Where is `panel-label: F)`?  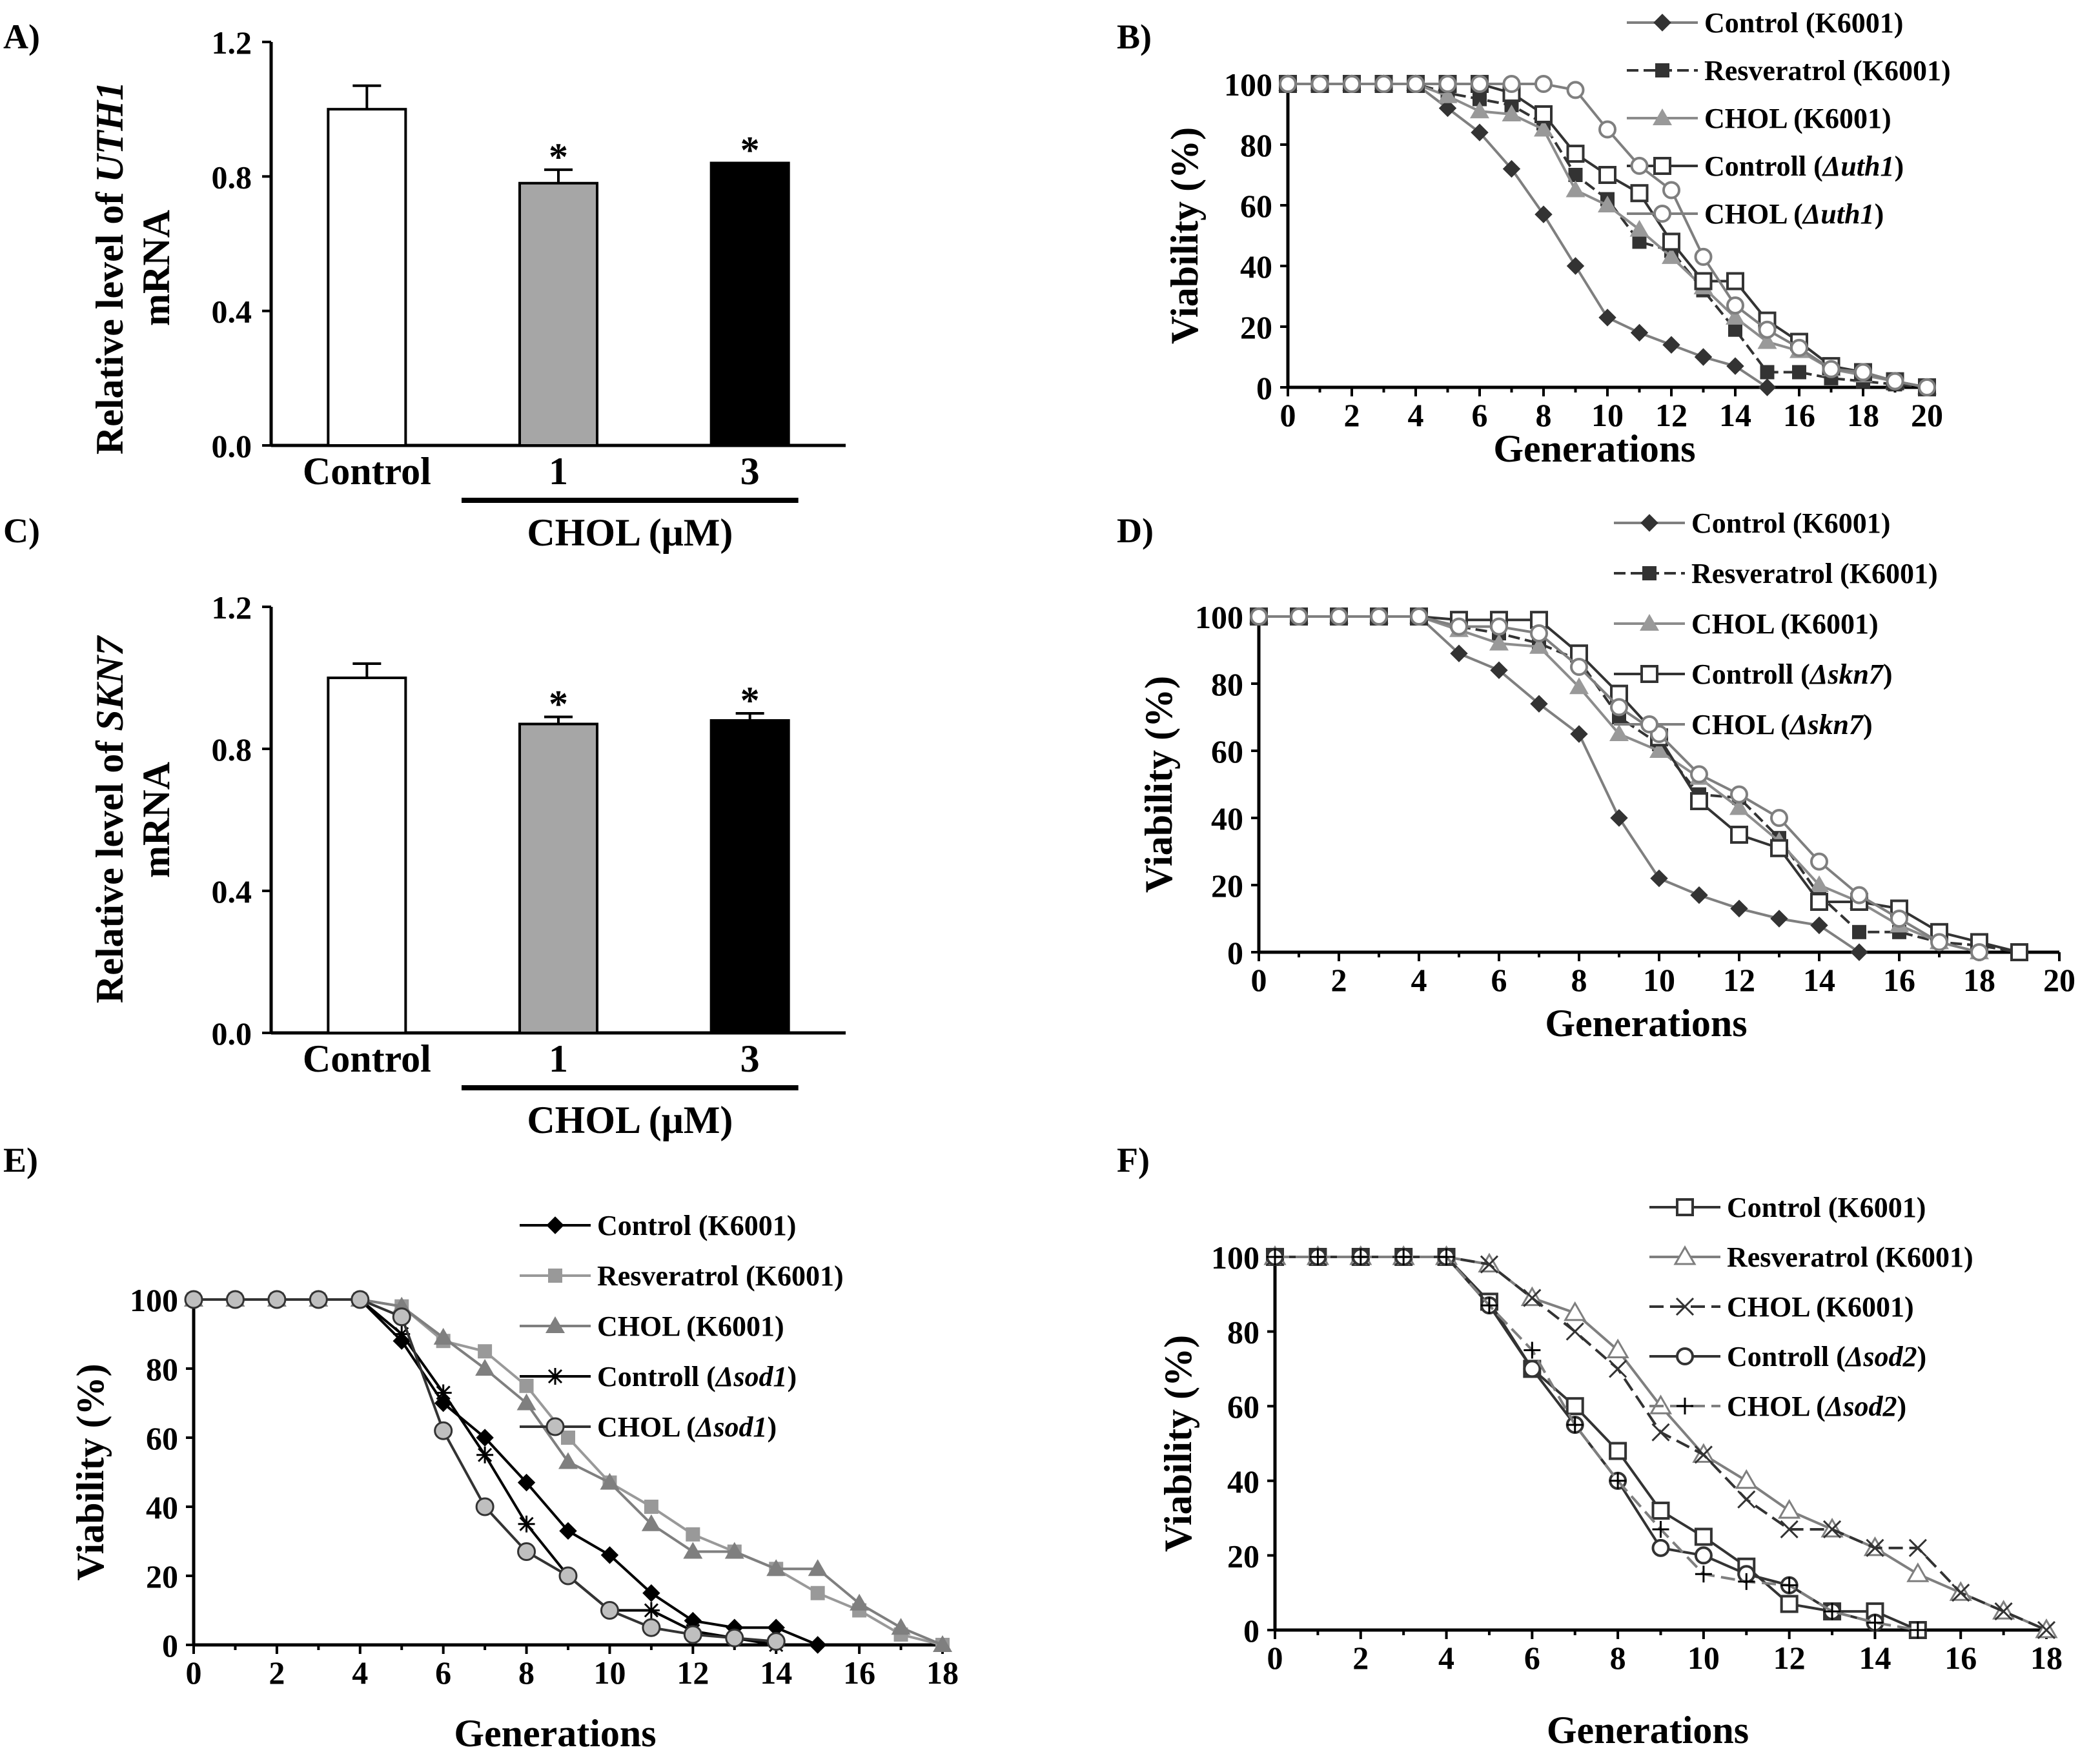 panel-label: F) is located at coordinates (1133, 1160).